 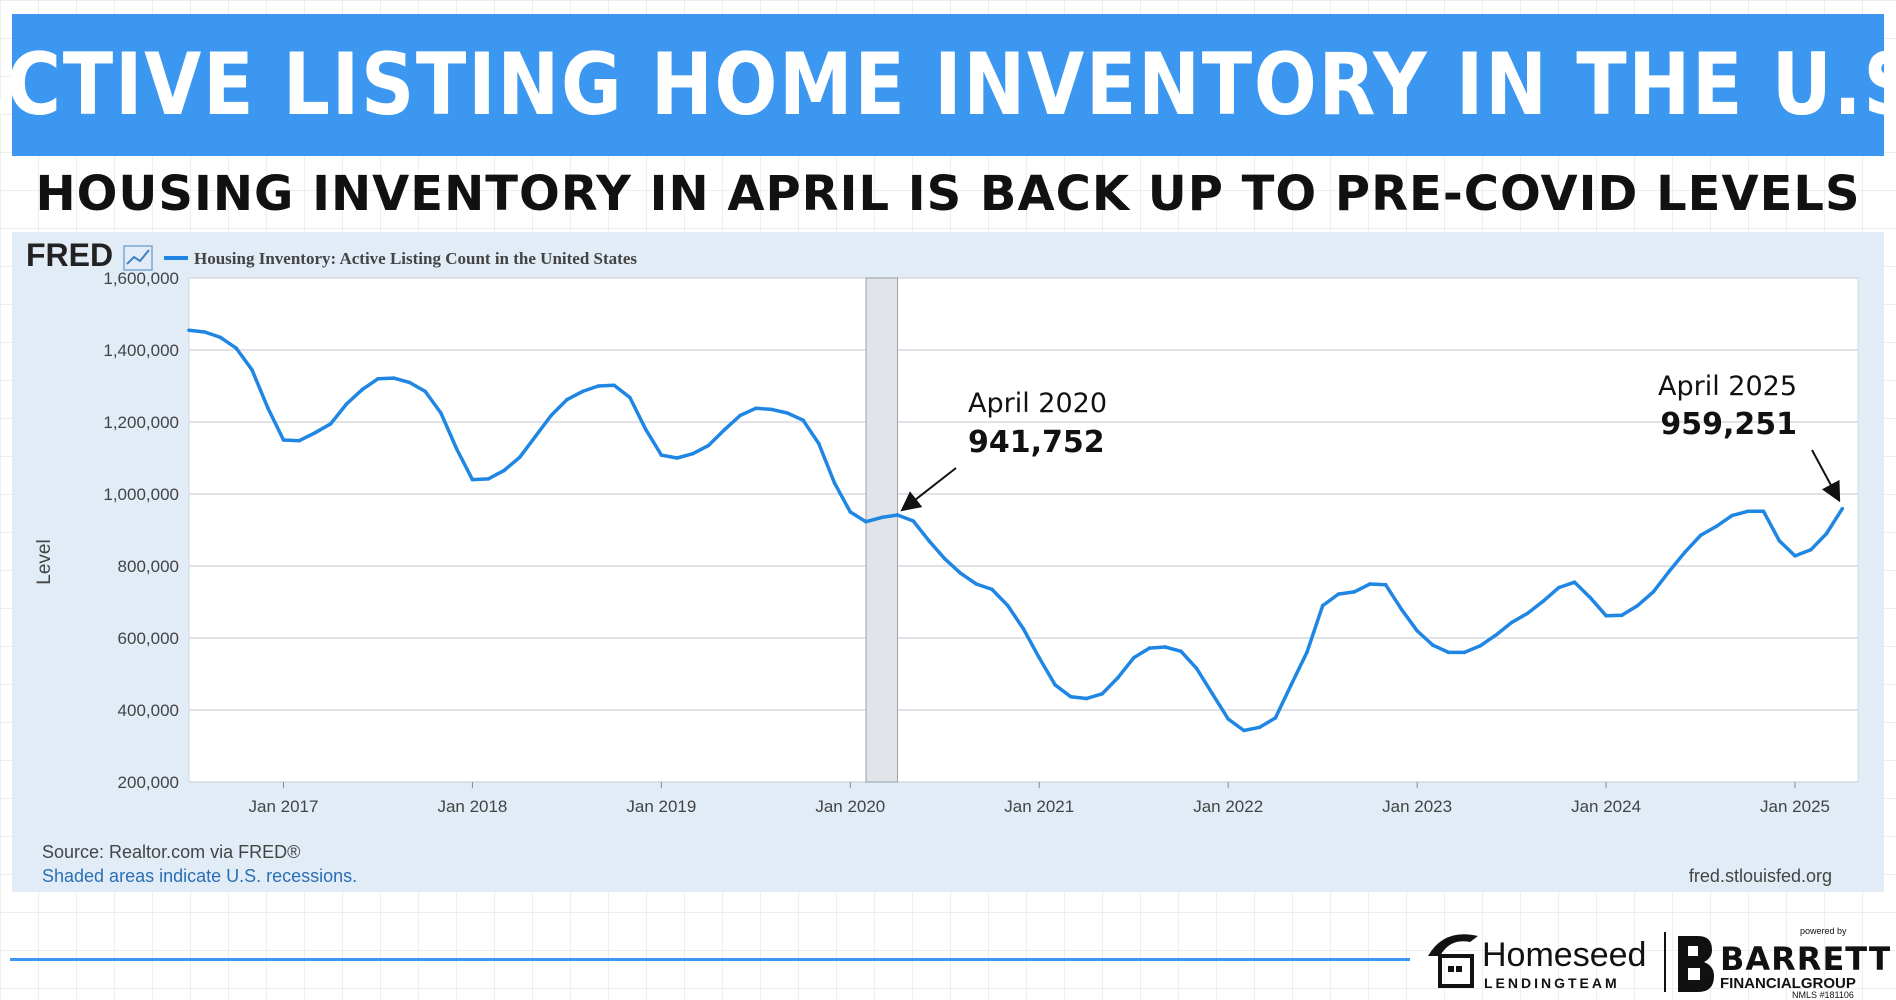 I want to click on fred-site-link: fred.stlouisfed.org, so click(x=1760, y=876).